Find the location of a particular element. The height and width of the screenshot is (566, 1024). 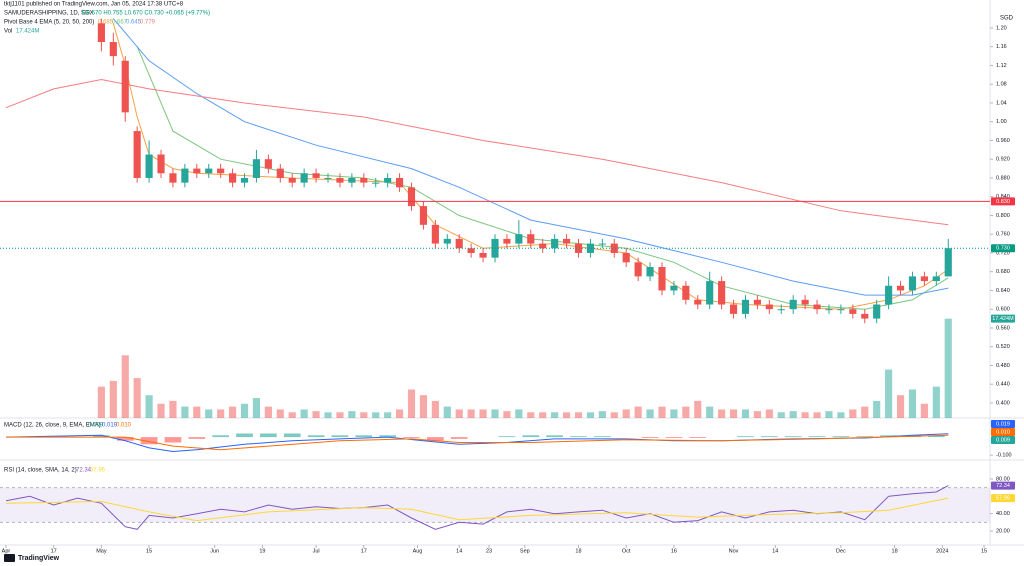

indicator-line is located at coordinates (477, 442).